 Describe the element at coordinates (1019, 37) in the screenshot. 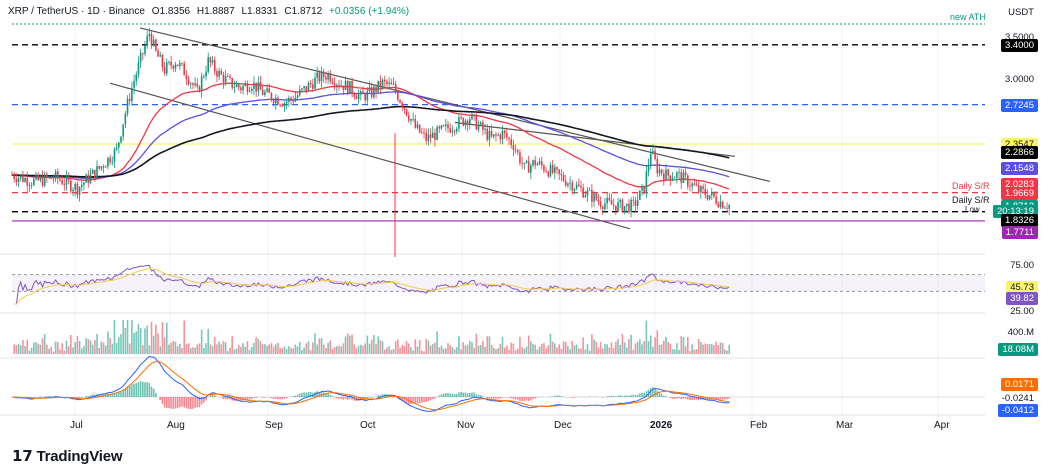

I see `price-label: 3.5000` at that location.